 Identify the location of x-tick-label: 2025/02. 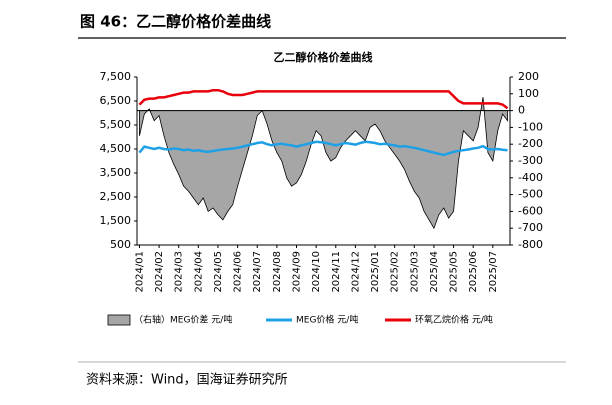
(395, 272).